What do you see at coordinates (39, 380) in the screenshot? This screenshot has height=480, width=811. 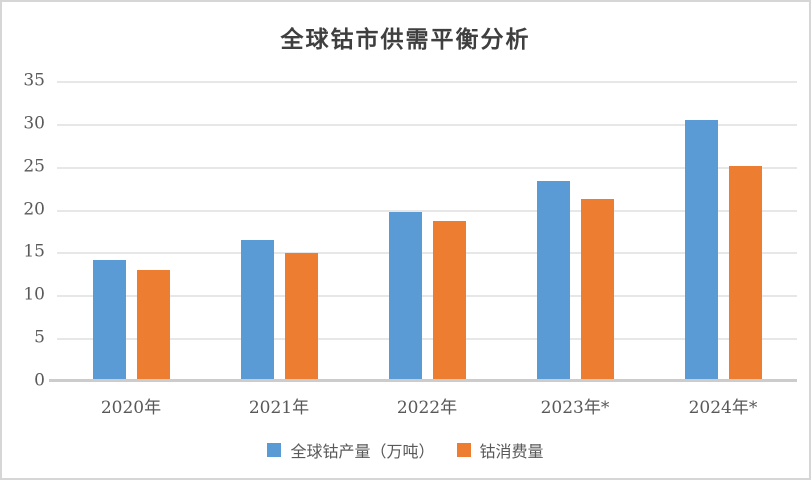 I see `y-tick-label-0: 0` at bounding box center [39, 380].